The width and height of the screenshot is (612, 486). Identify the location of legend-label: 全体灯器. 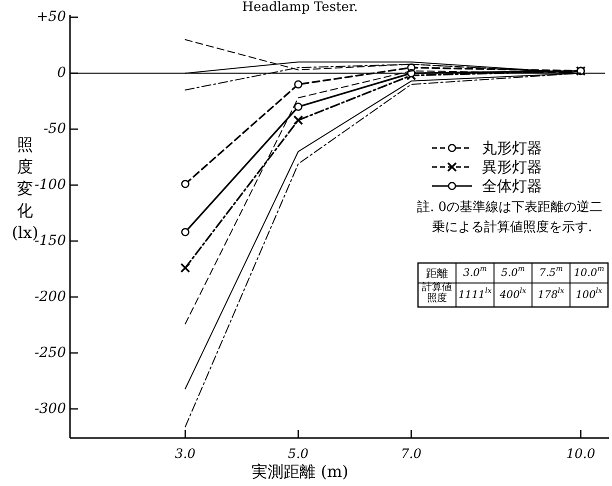
(512, 186).